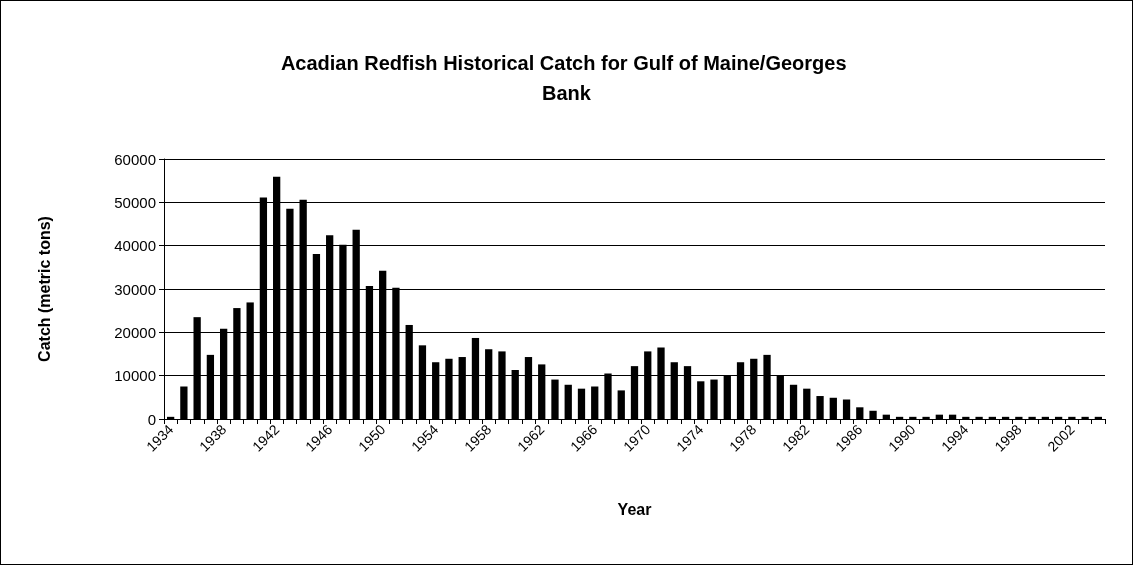 The image size is (1133, 565). I want to click on y-tick-label: 0, so click(151, 419).